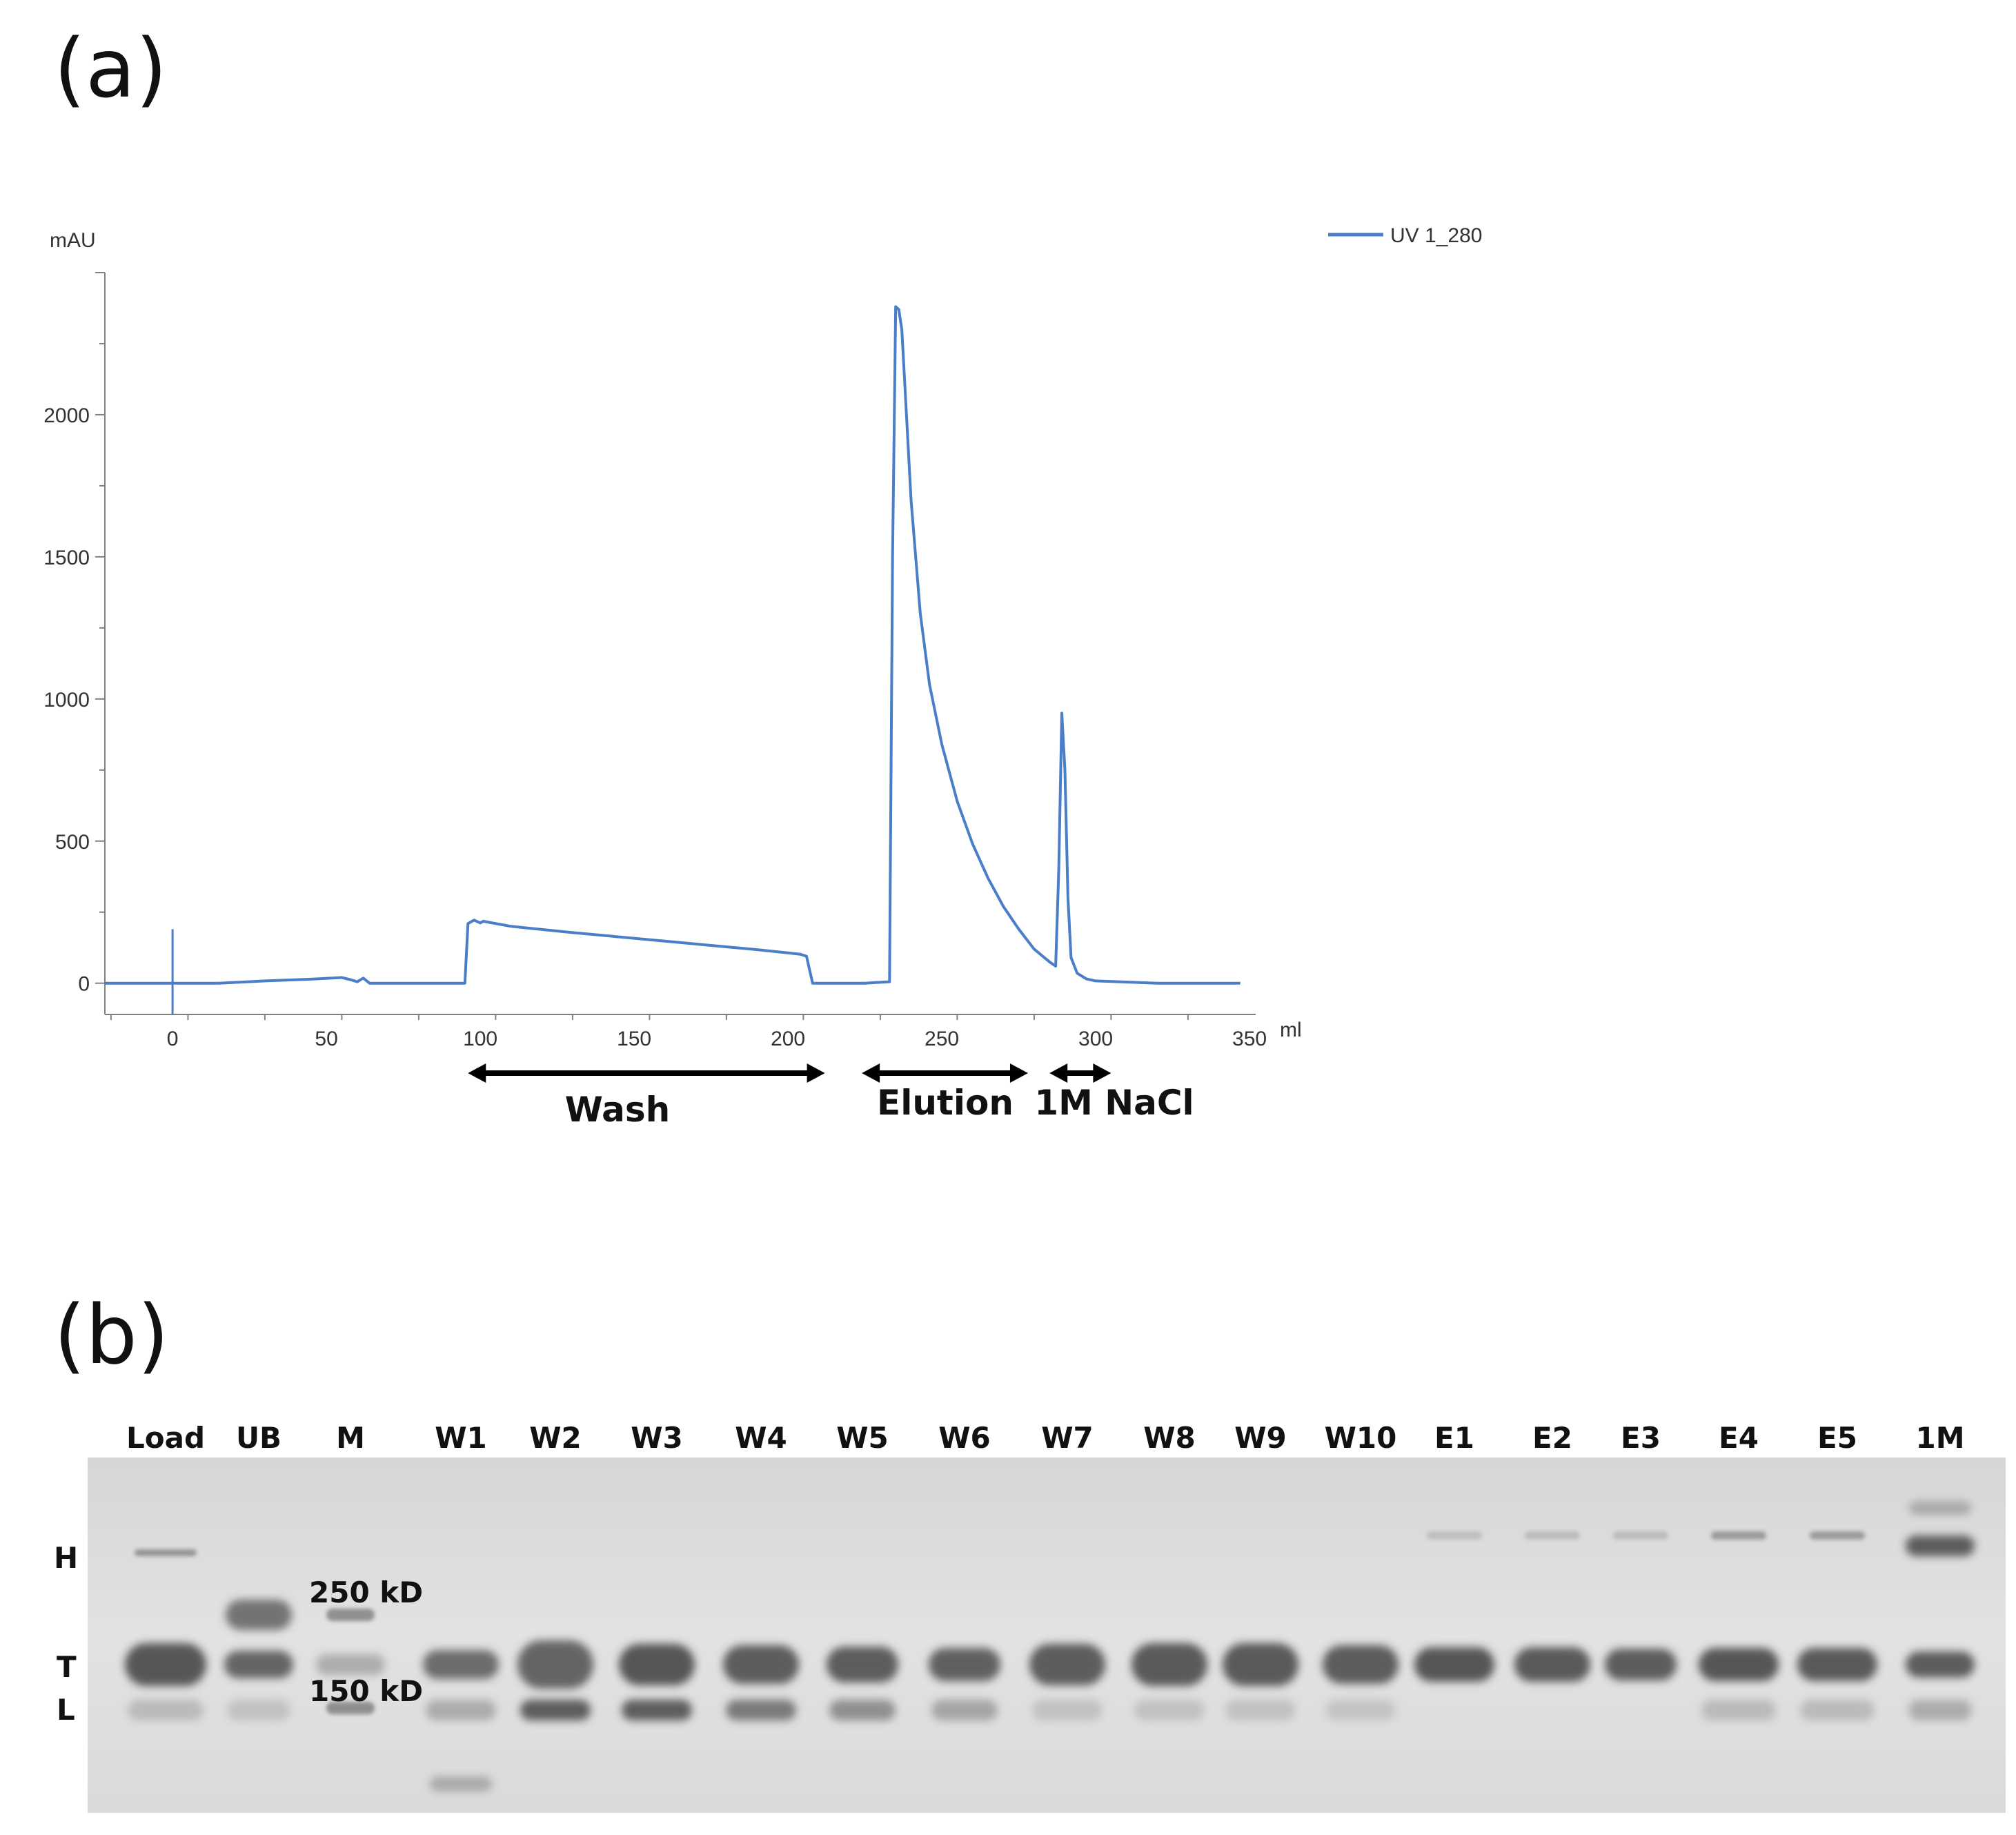 The height and width of the screenshot is (1835, 2016). What do you see at coordinates (1260, 1438) in the screenshot?
I see `lane-label: W9` at bounding box center [1260, 1438].